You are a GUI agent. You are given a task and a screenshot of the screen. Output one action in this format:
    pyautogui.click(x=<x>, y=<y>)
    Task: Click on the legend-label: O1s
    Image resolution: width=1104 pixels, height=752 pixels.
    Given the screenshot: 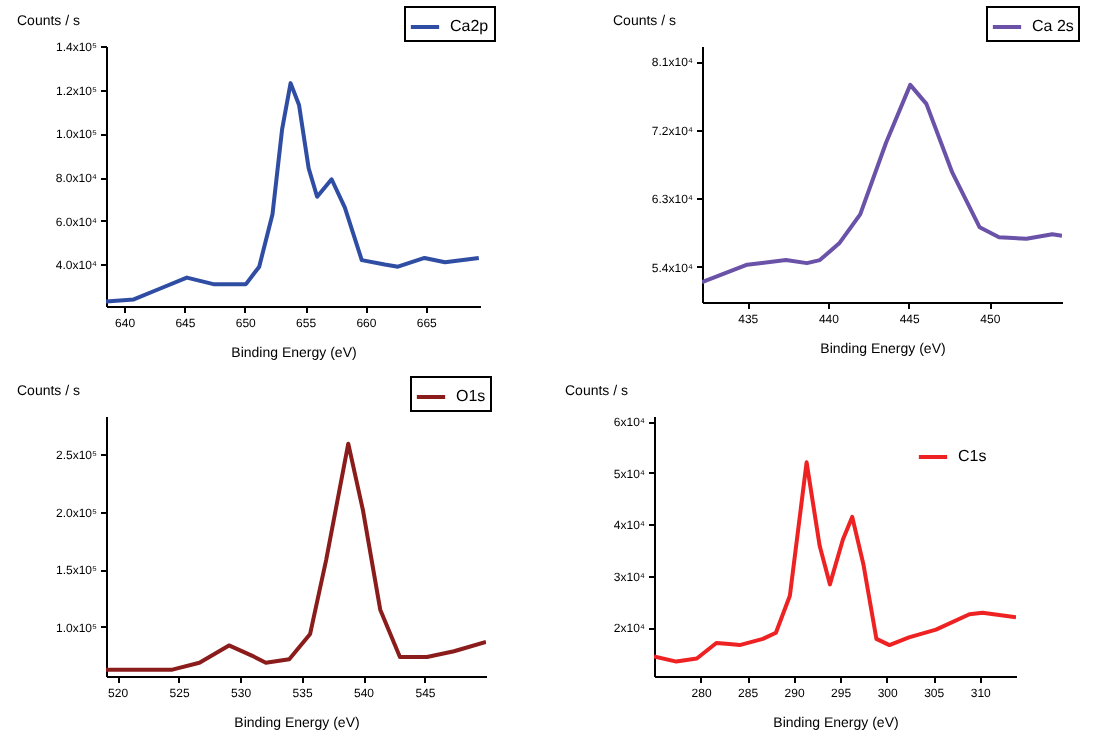 What is the action you would take?
    pyautogui.click(x=471, y=396)
    